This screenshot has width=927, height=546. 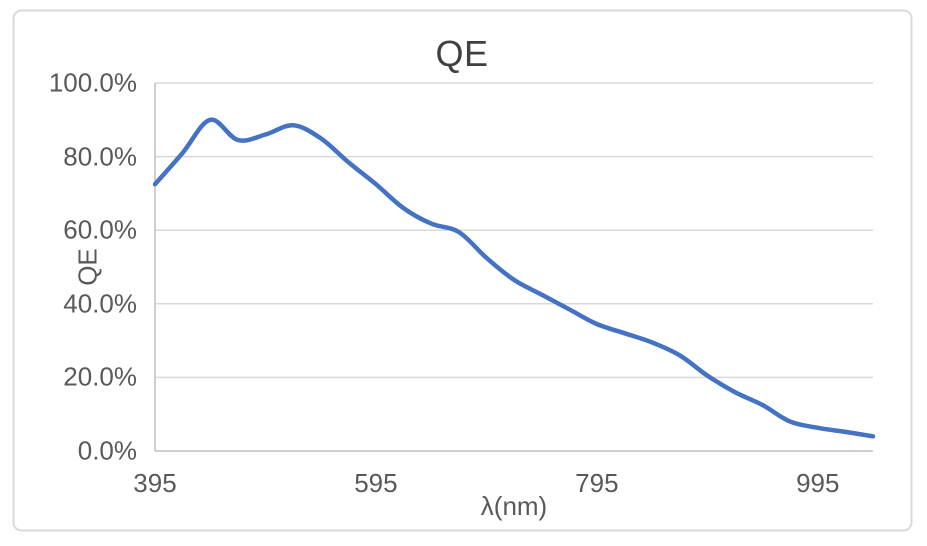 What do you see at coordinates (100, 156) in the screenshot?
I see `y-tick-label: 80.0%` at bounding box center [100, 156].